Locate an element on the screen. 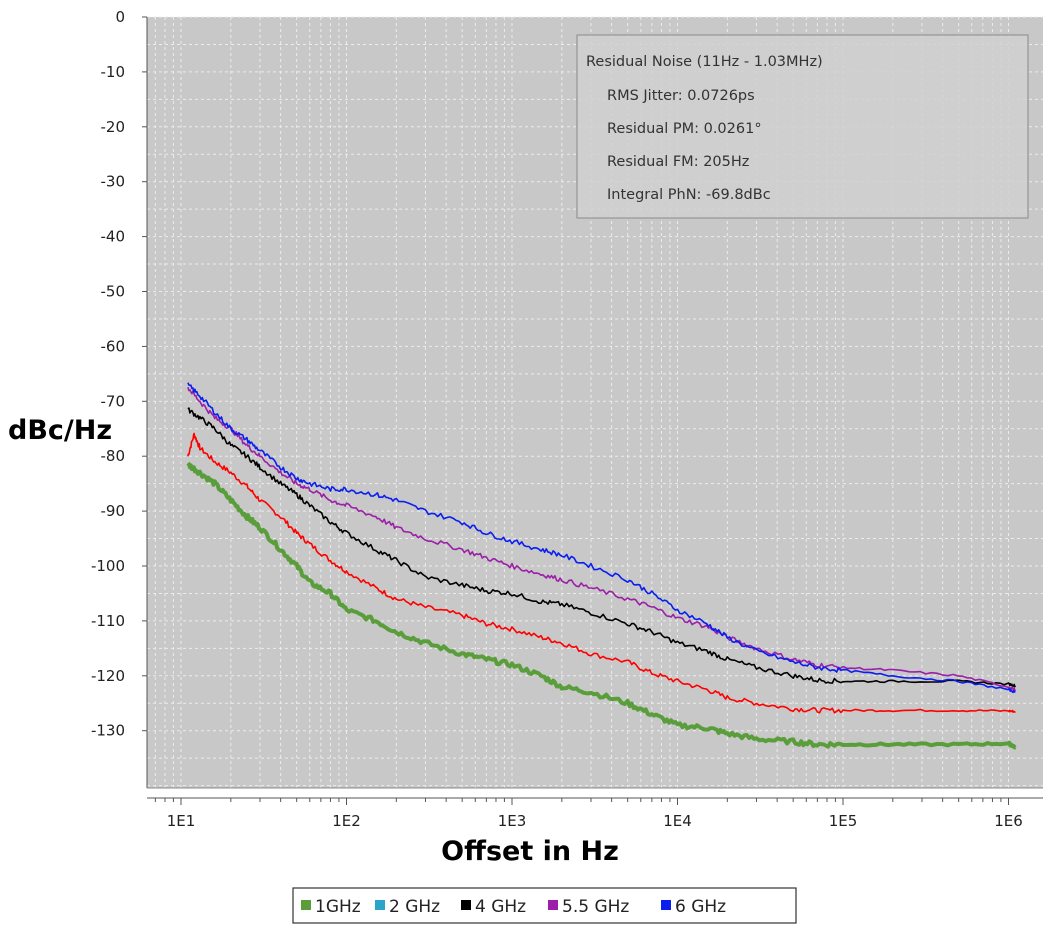 The image size is (1043, 930). legend-items: 1GHz 2 GHz 4 GHz 5.5 GHz 6 GHz is located at coordinates (513, 907).